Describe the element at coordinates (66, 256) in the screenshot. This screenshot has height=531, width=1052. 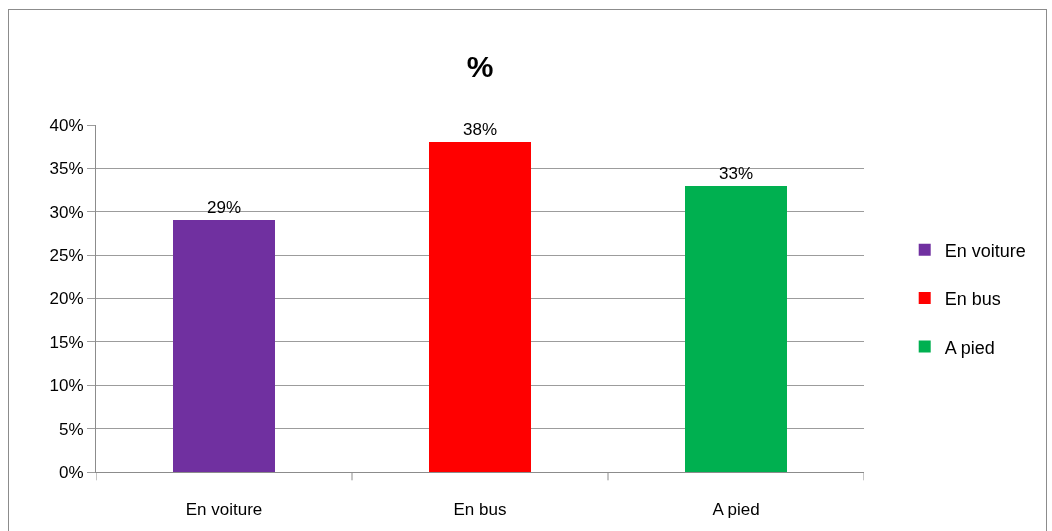
I see `y-tick-label: 25%` at that location.